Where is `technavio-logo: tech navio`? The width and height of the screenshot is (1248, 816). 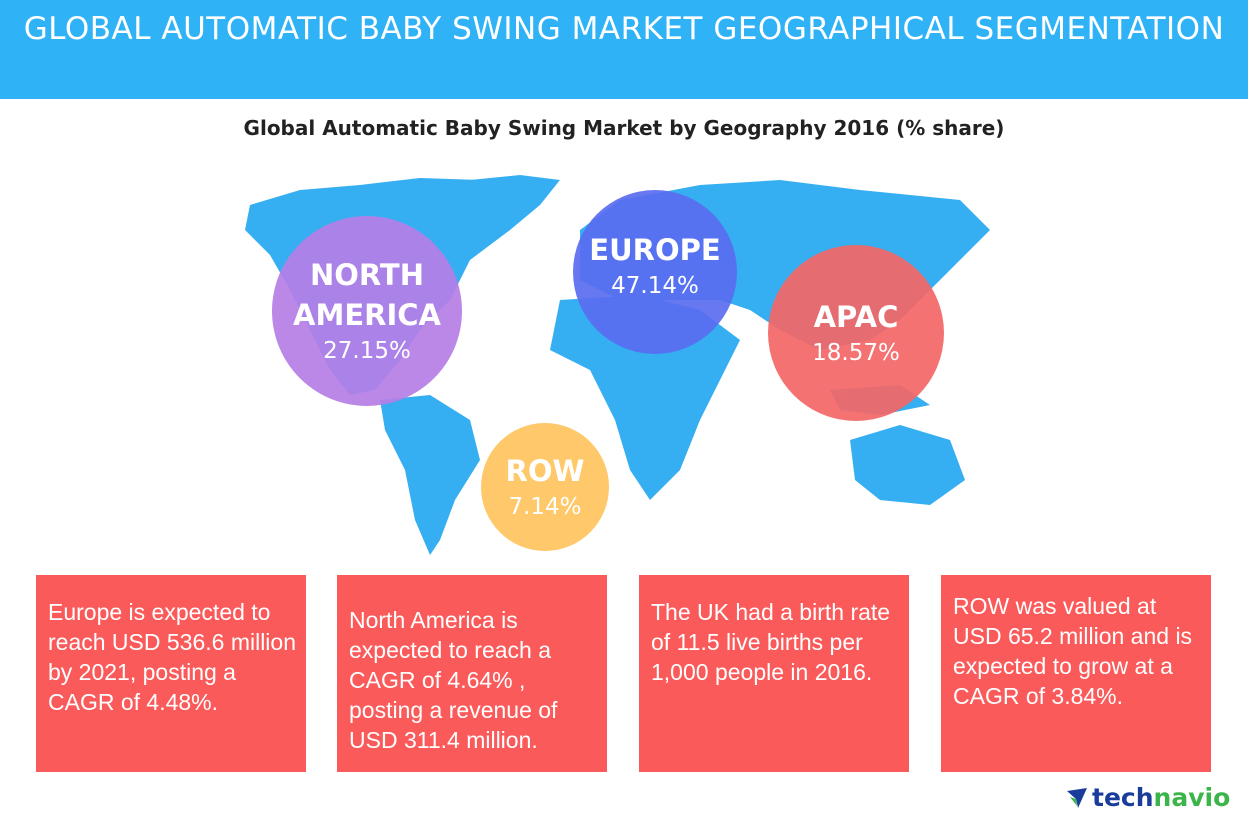 technavio-logo: tech navio is located at coordinates (1148, 797).